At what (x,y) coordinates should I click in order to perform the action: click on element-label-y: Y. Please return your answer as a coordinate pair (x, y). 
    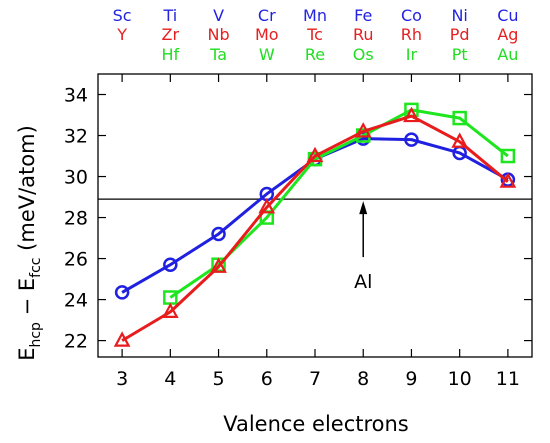
    Looking at the image, I should click on (121, 34).